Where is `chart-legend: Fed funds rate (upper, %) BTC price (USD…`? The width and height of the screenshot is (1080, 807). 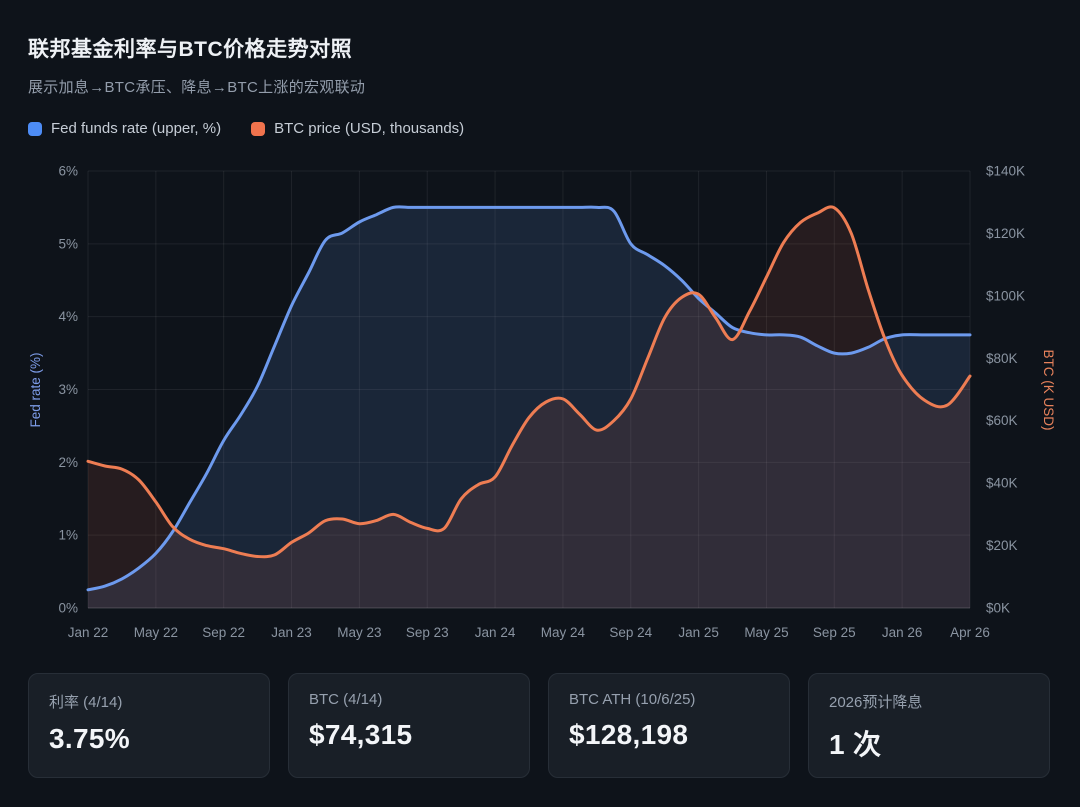 chart-legend: Fed funds rate (upper, %) BTC price (USD… is located at coordinates (246, 128).